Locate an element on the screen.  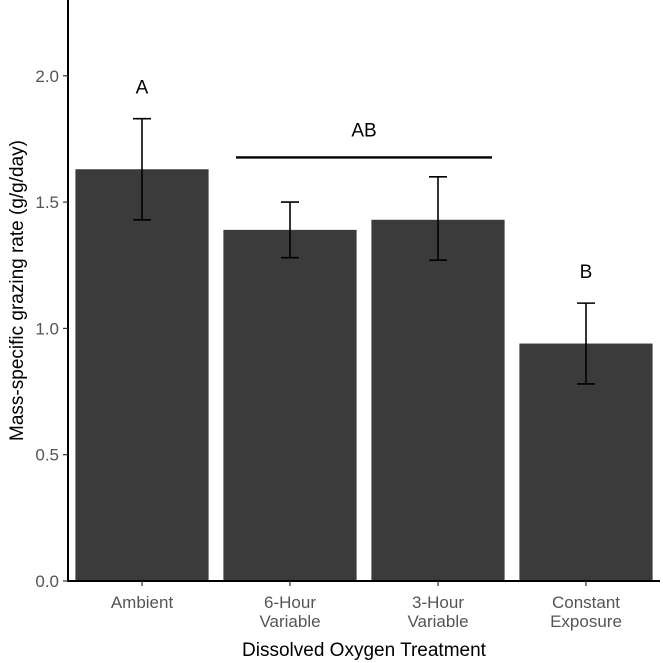
x-tick-label-line: Constant is located at coordinates (586, 602).